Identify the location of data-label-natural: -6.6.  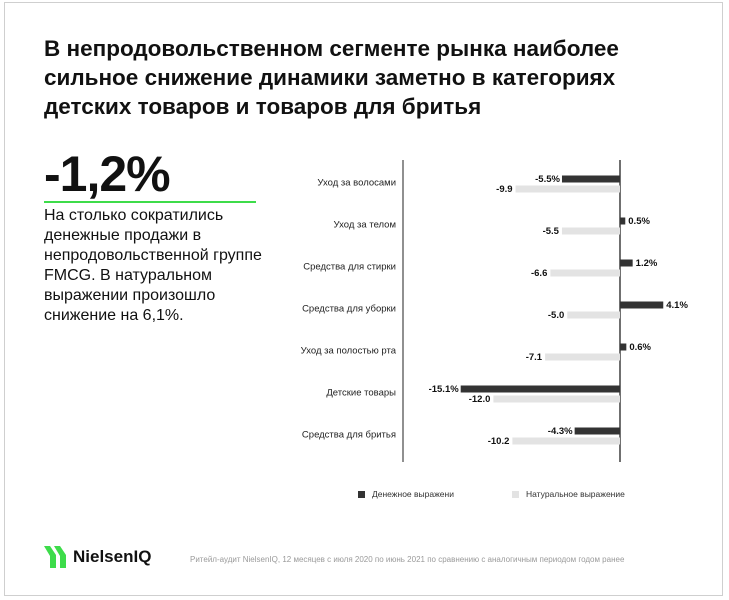
(539, 273).